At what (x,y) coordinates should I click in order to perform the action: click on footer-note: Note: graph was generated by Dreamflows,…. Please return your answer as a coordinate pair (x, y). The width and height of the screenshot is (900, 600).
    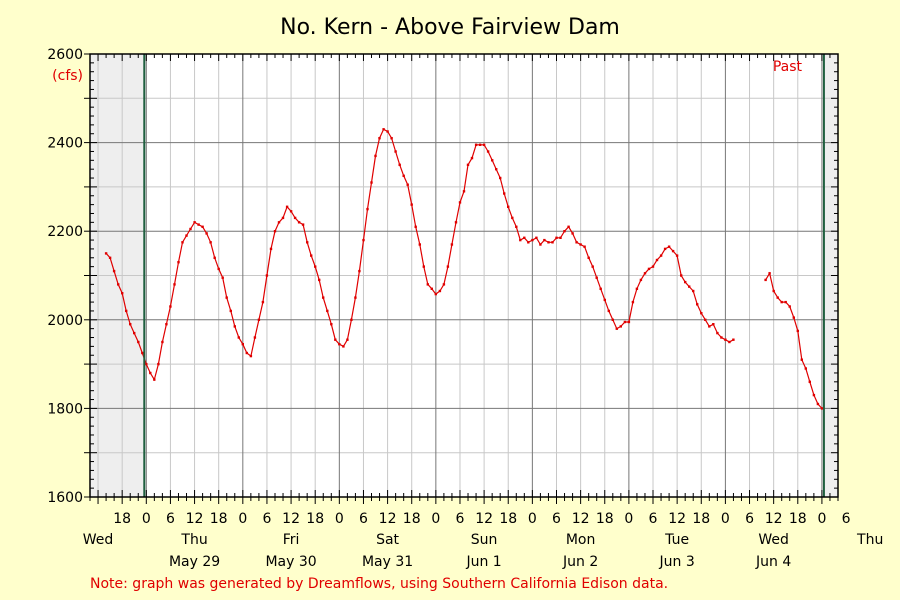
    Looking at the image, I should click on (379, 584).